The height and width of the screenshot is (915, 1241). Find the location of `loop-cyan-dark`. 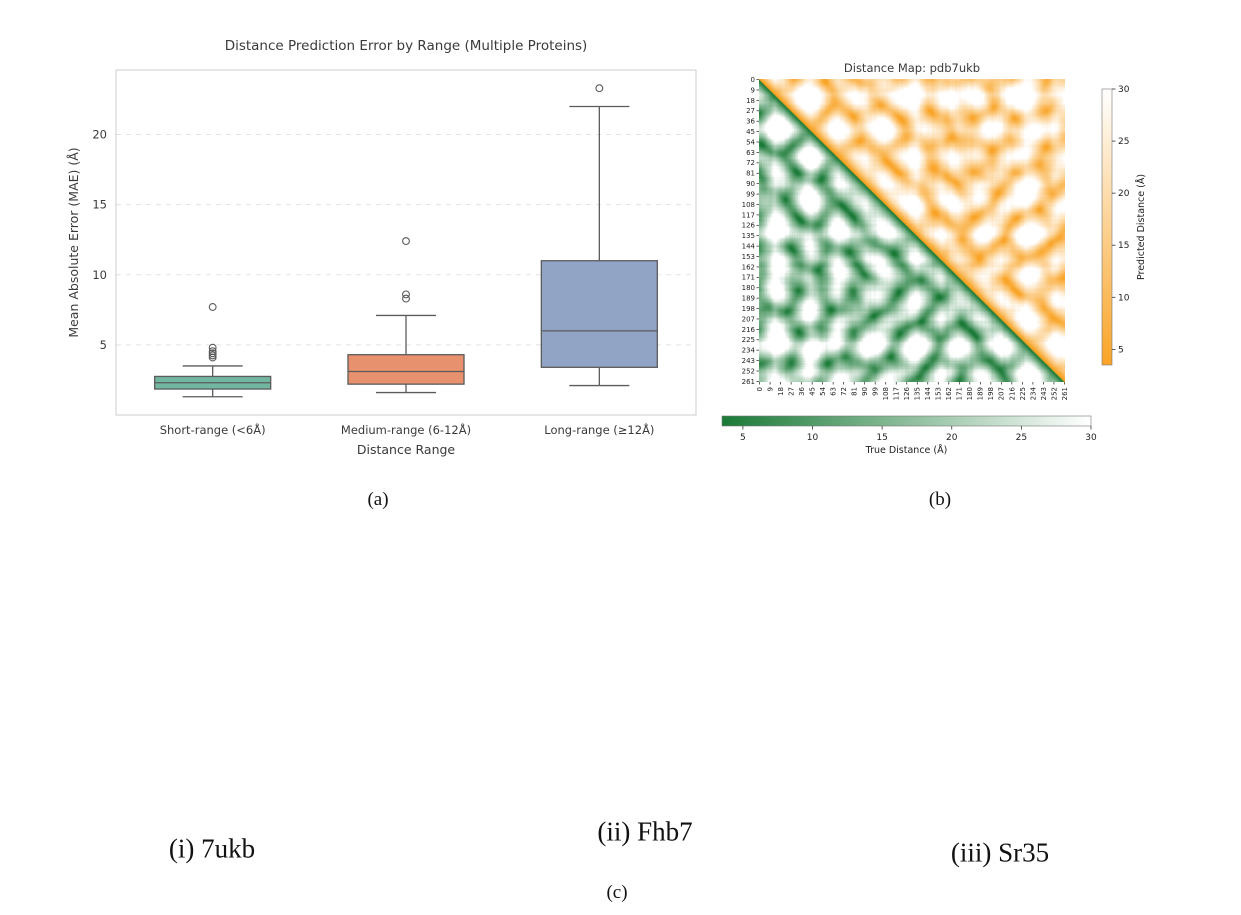

loop-cyan-dark is located at coordinates (970, 682).